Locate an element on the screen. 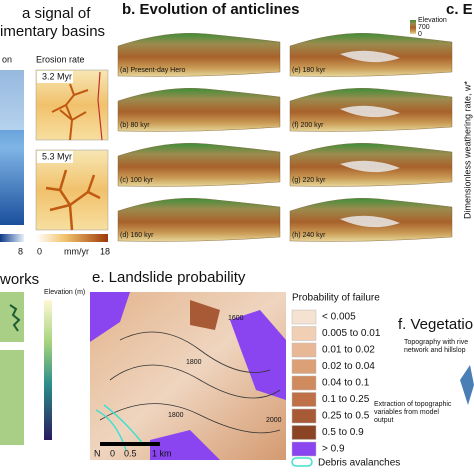 The image size is (474, 474). legend-label: < 0.005 is located at coordinates (339, 317).